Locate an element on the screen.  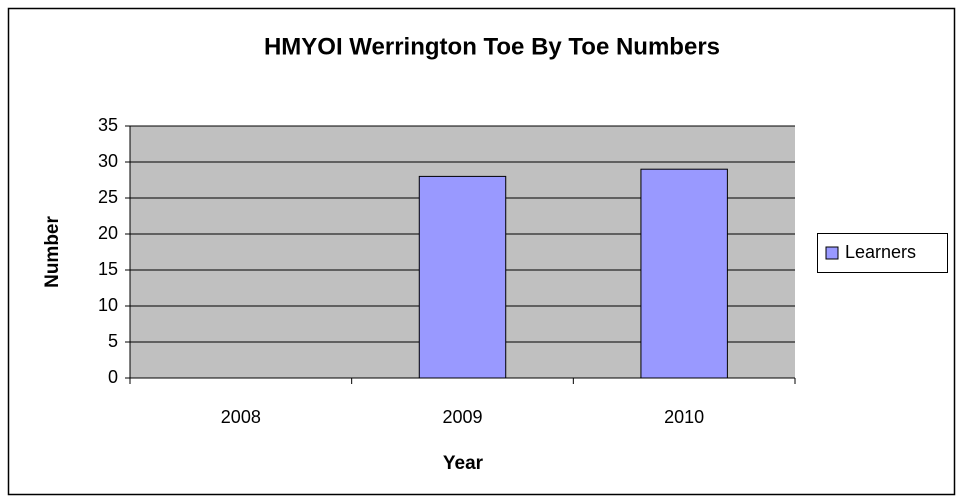
y-tick-label: 35 is located at coordinates (108, 125).